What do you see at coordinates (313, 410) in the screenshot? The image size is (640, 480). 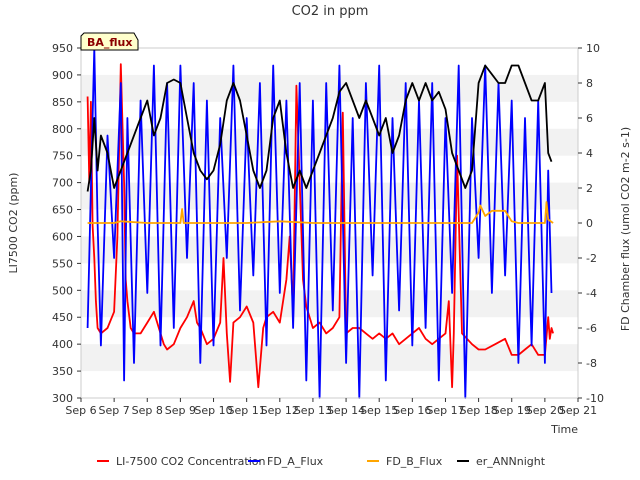 I see `x-tick-label: Sep 13` at bounding box center [313, 410].